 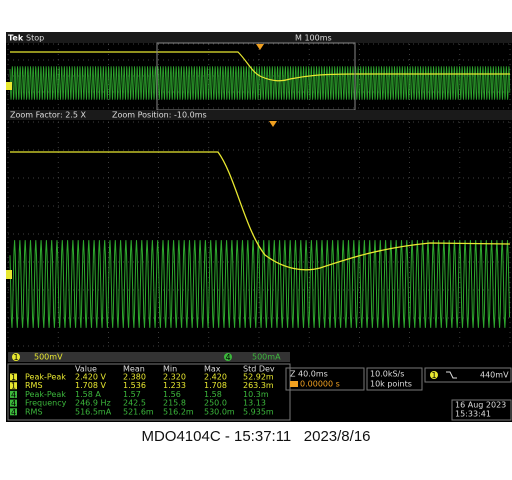 I want to click on channel-id: 1, so click(x=15, y=357).